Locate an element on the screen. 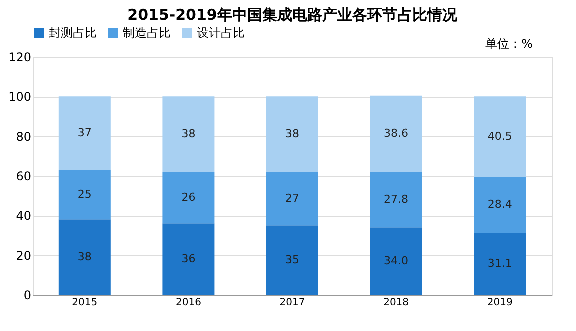 Image resolution: width=576 pixels, height=331 pixels. y-tick-label: 80 is located at coordinates (24, 137).